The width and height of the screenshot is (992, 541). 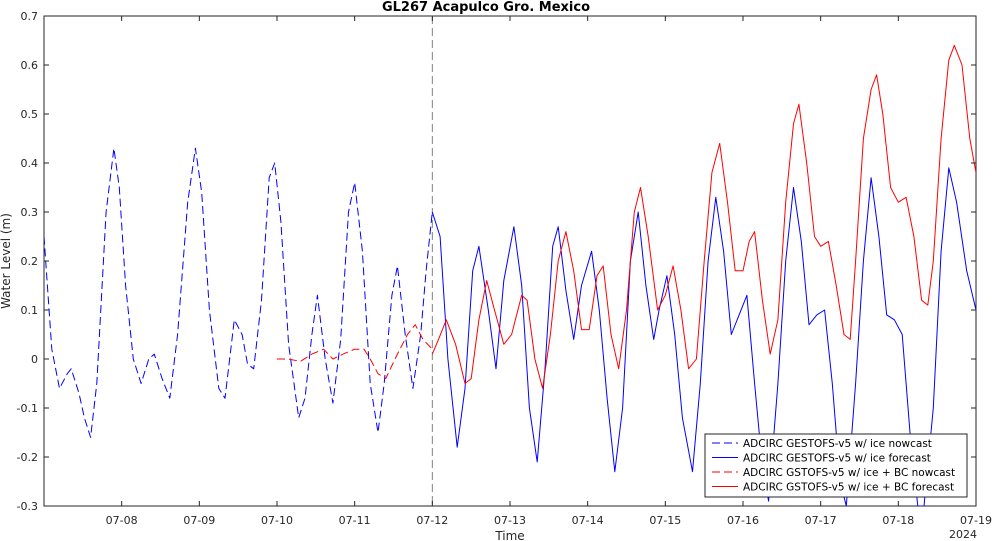 I want to click on x-tick-label: 07-13, so click(x=510, y=520).